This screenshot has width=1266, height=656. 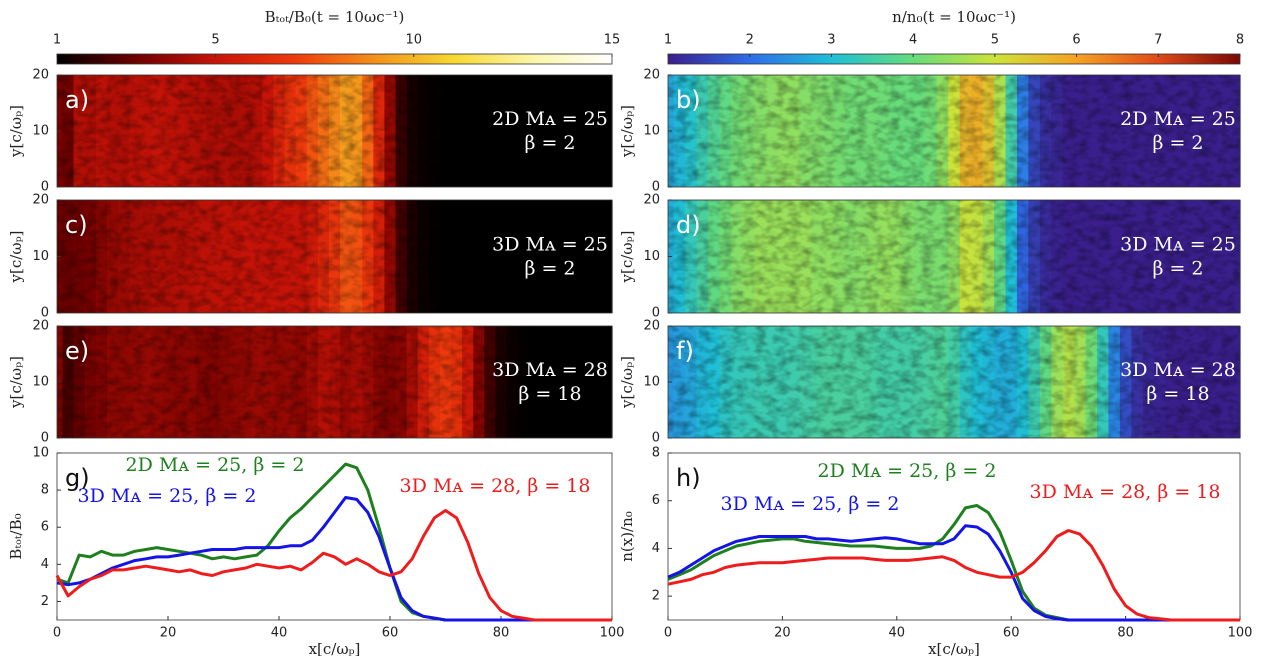 What do you see at coordinates (897, 633) in the screenshot?
I see `x-tick-label: 40` at bounding box center [897, 633].